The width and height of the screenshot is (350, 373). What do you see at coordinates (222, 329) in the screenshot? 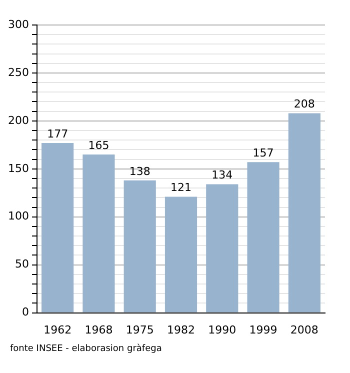
I see `x-tick-label: 1990` at bounding box center [222, 329].